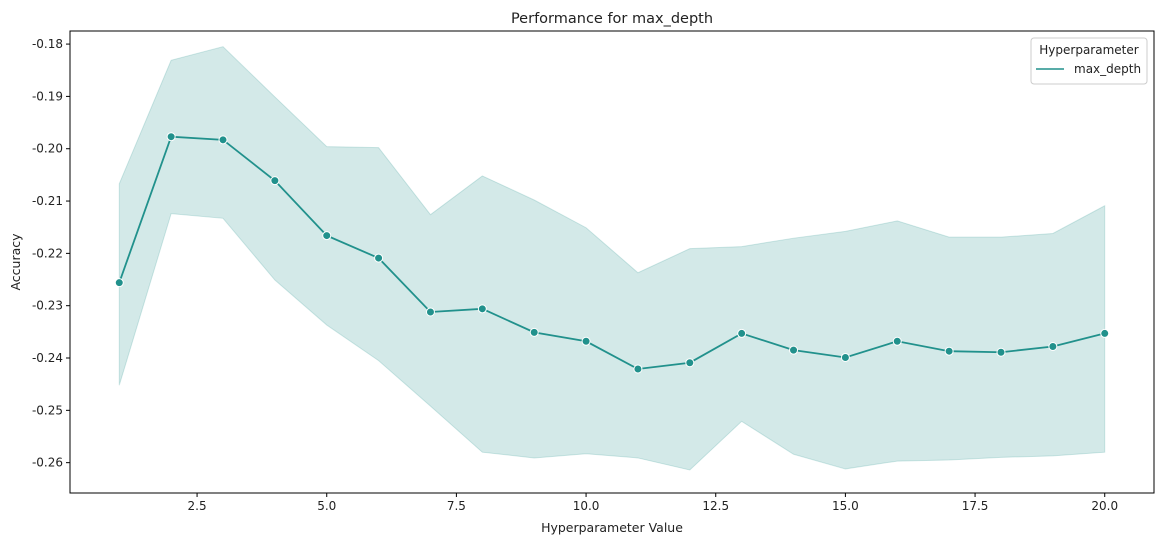 This screenshot has width=1164, height=544. What do you see at coordinates (715, 506) in the screenshot?
I see `x-tick-label: 12.5` at bounding box center [715, 506].